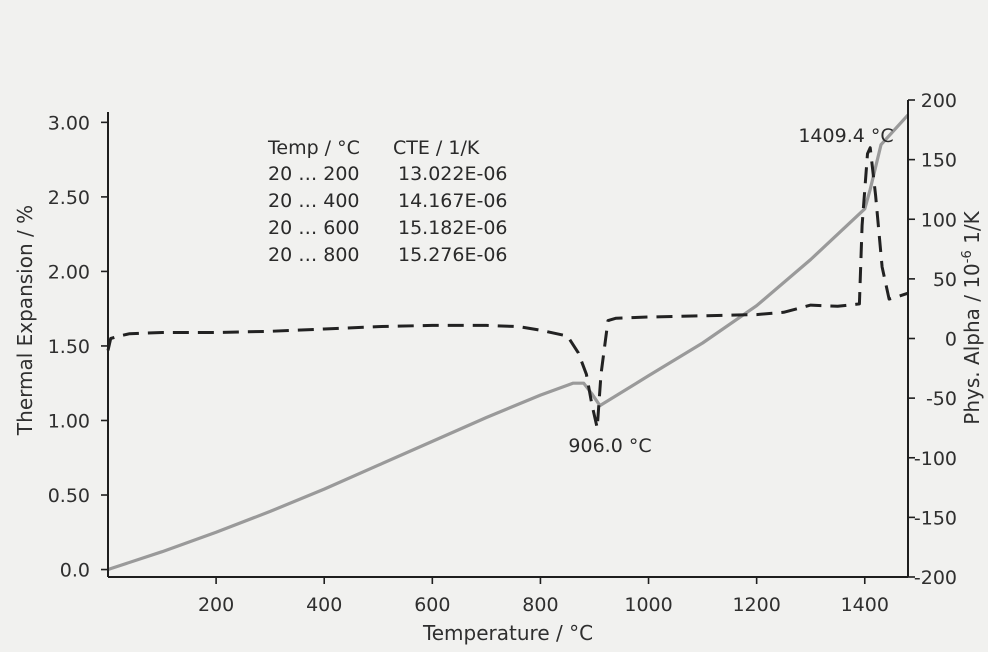 The image size is (988, 652). What do you see at coordinates (432, 605) in the screenshot?
I see `x-tick-label: 600` at bounding box center [432, 605].